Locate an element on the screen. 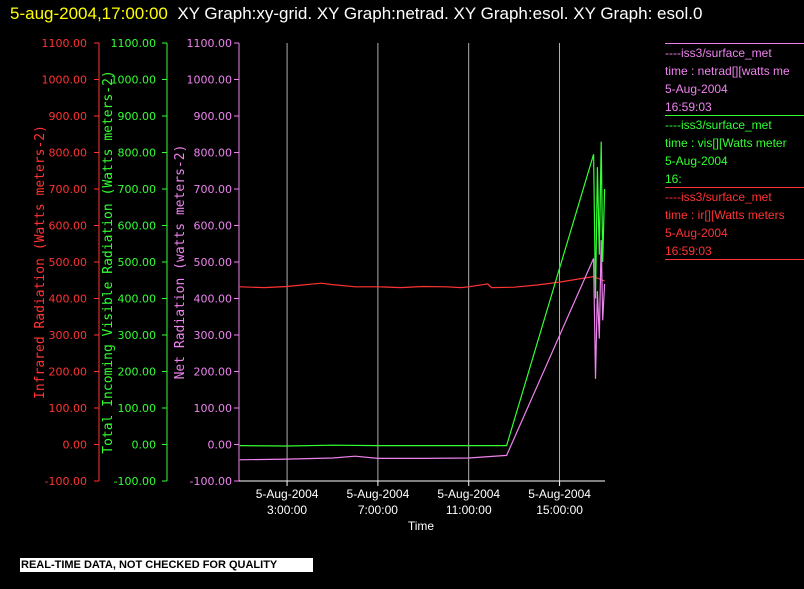  legend-line: time : ir[][Watts meters is located at coordinates (725, 215).